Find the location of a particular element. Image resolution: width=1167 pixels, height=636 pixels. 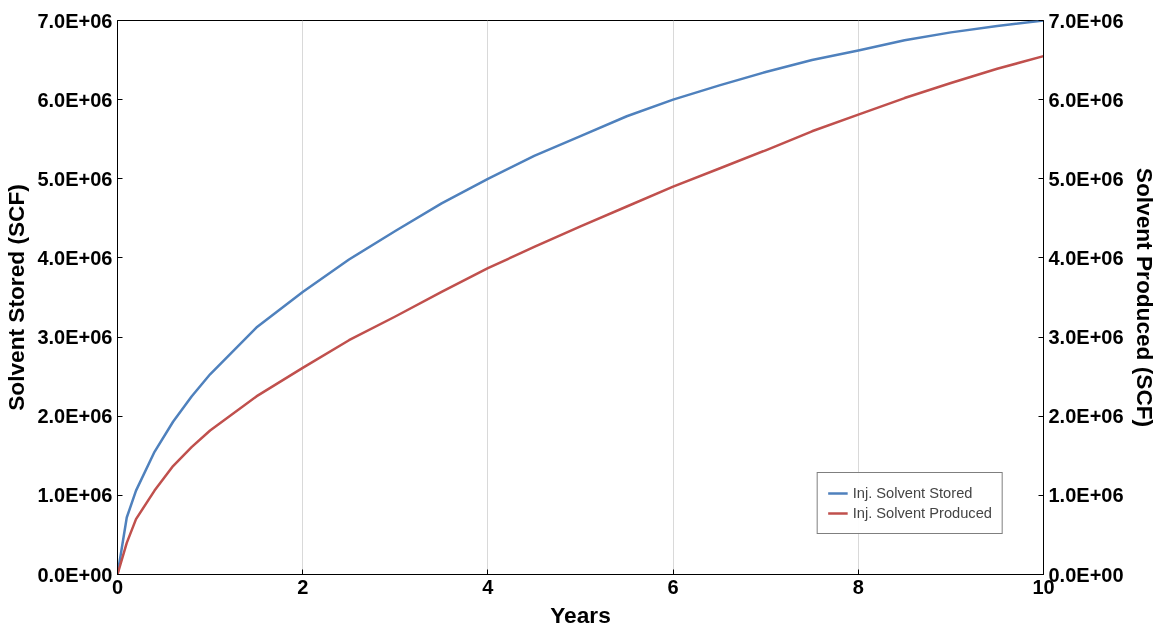

x-tick-label: 6 is located at coordinates (673, 586).